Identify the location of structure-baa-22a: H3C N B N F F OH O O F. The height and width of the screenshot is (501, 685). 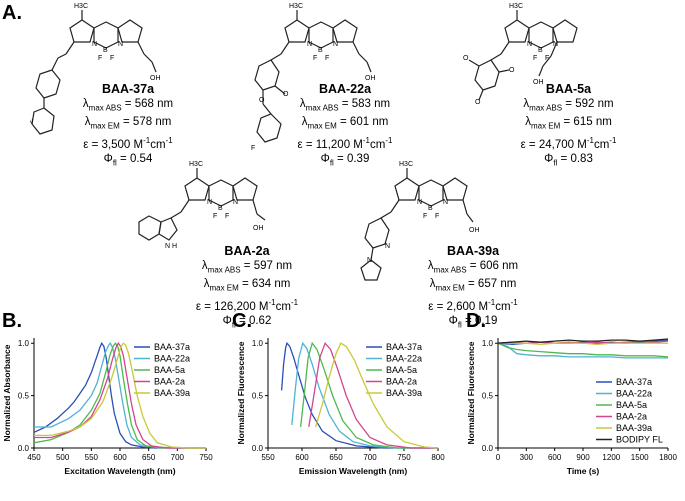
(313, 77).